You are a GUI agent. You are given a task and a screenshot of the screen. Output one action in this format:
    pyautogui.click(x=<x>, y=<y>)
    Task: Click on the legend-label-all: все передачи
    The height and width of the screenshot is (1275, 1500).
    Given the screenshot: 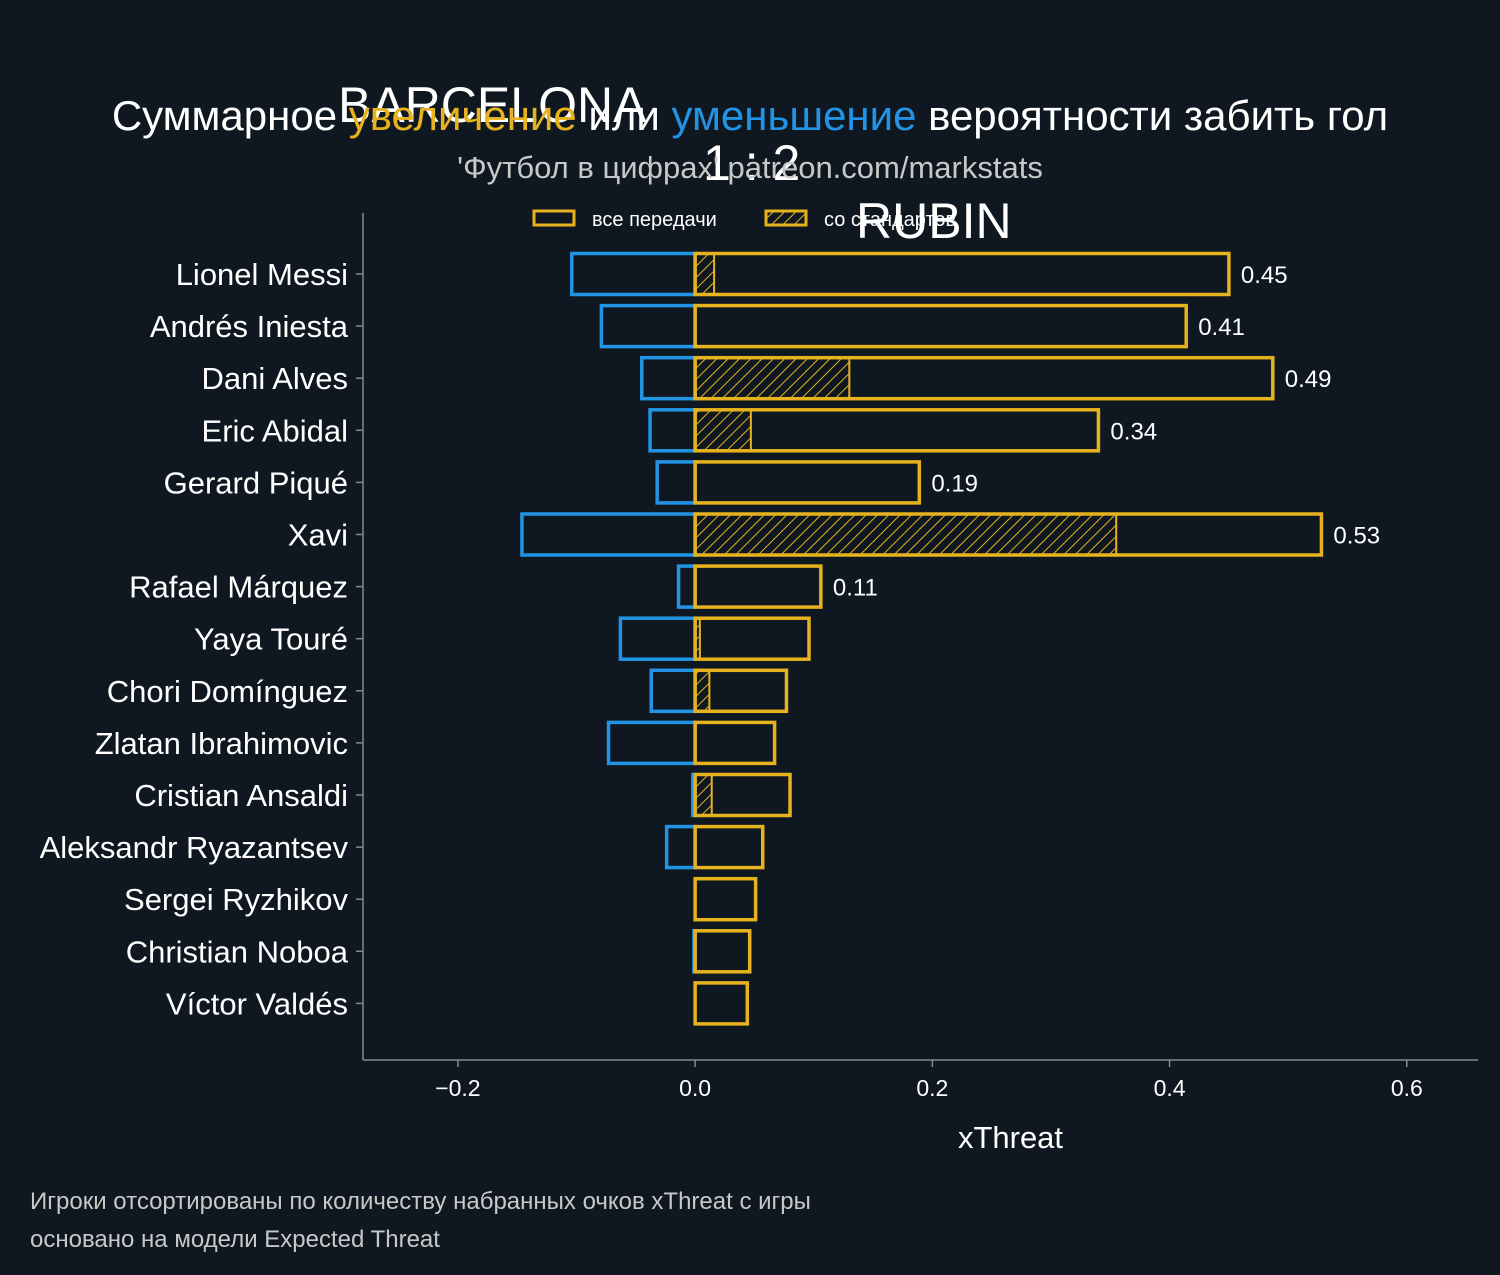 What is the action you would take?
    pyautogui.click(x=654, y=220)
    